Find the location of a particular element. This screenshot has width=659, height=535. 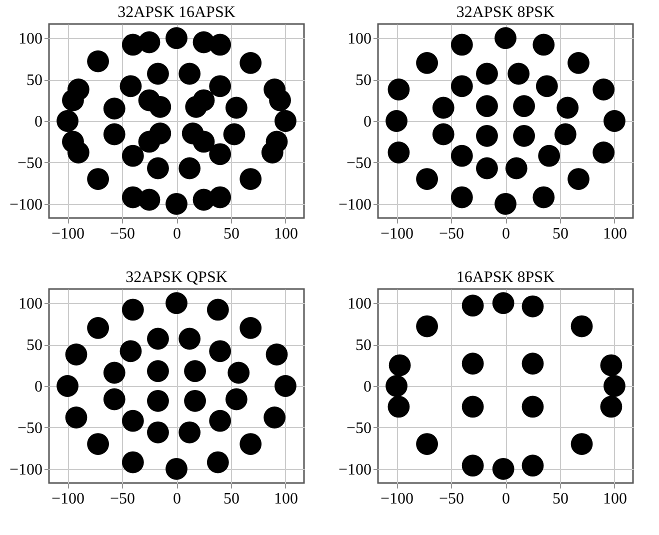

chart-title: 32APSK QPSK is located at coordinates (177, 277).